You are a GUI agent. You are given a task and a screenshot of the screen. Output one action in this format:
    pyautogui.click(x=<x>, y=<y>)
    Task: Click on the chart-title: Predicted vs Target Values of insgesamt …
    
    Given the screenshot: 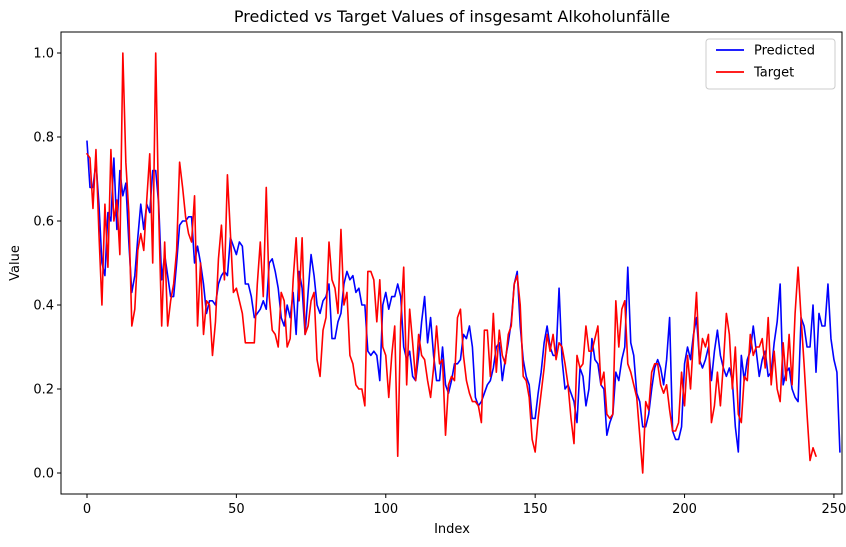 What is the action you would take?
    pyautogui.click(x=452, y=16)
    